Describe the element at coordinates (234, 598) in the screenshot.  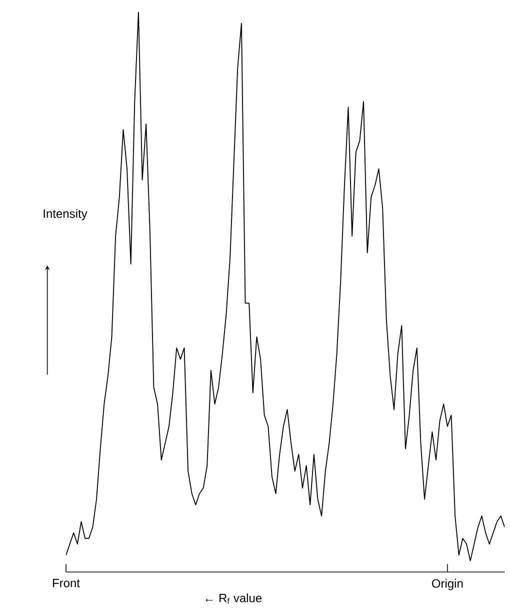
I see `x-axis-title: ← R$_{f}$ value` at that location.